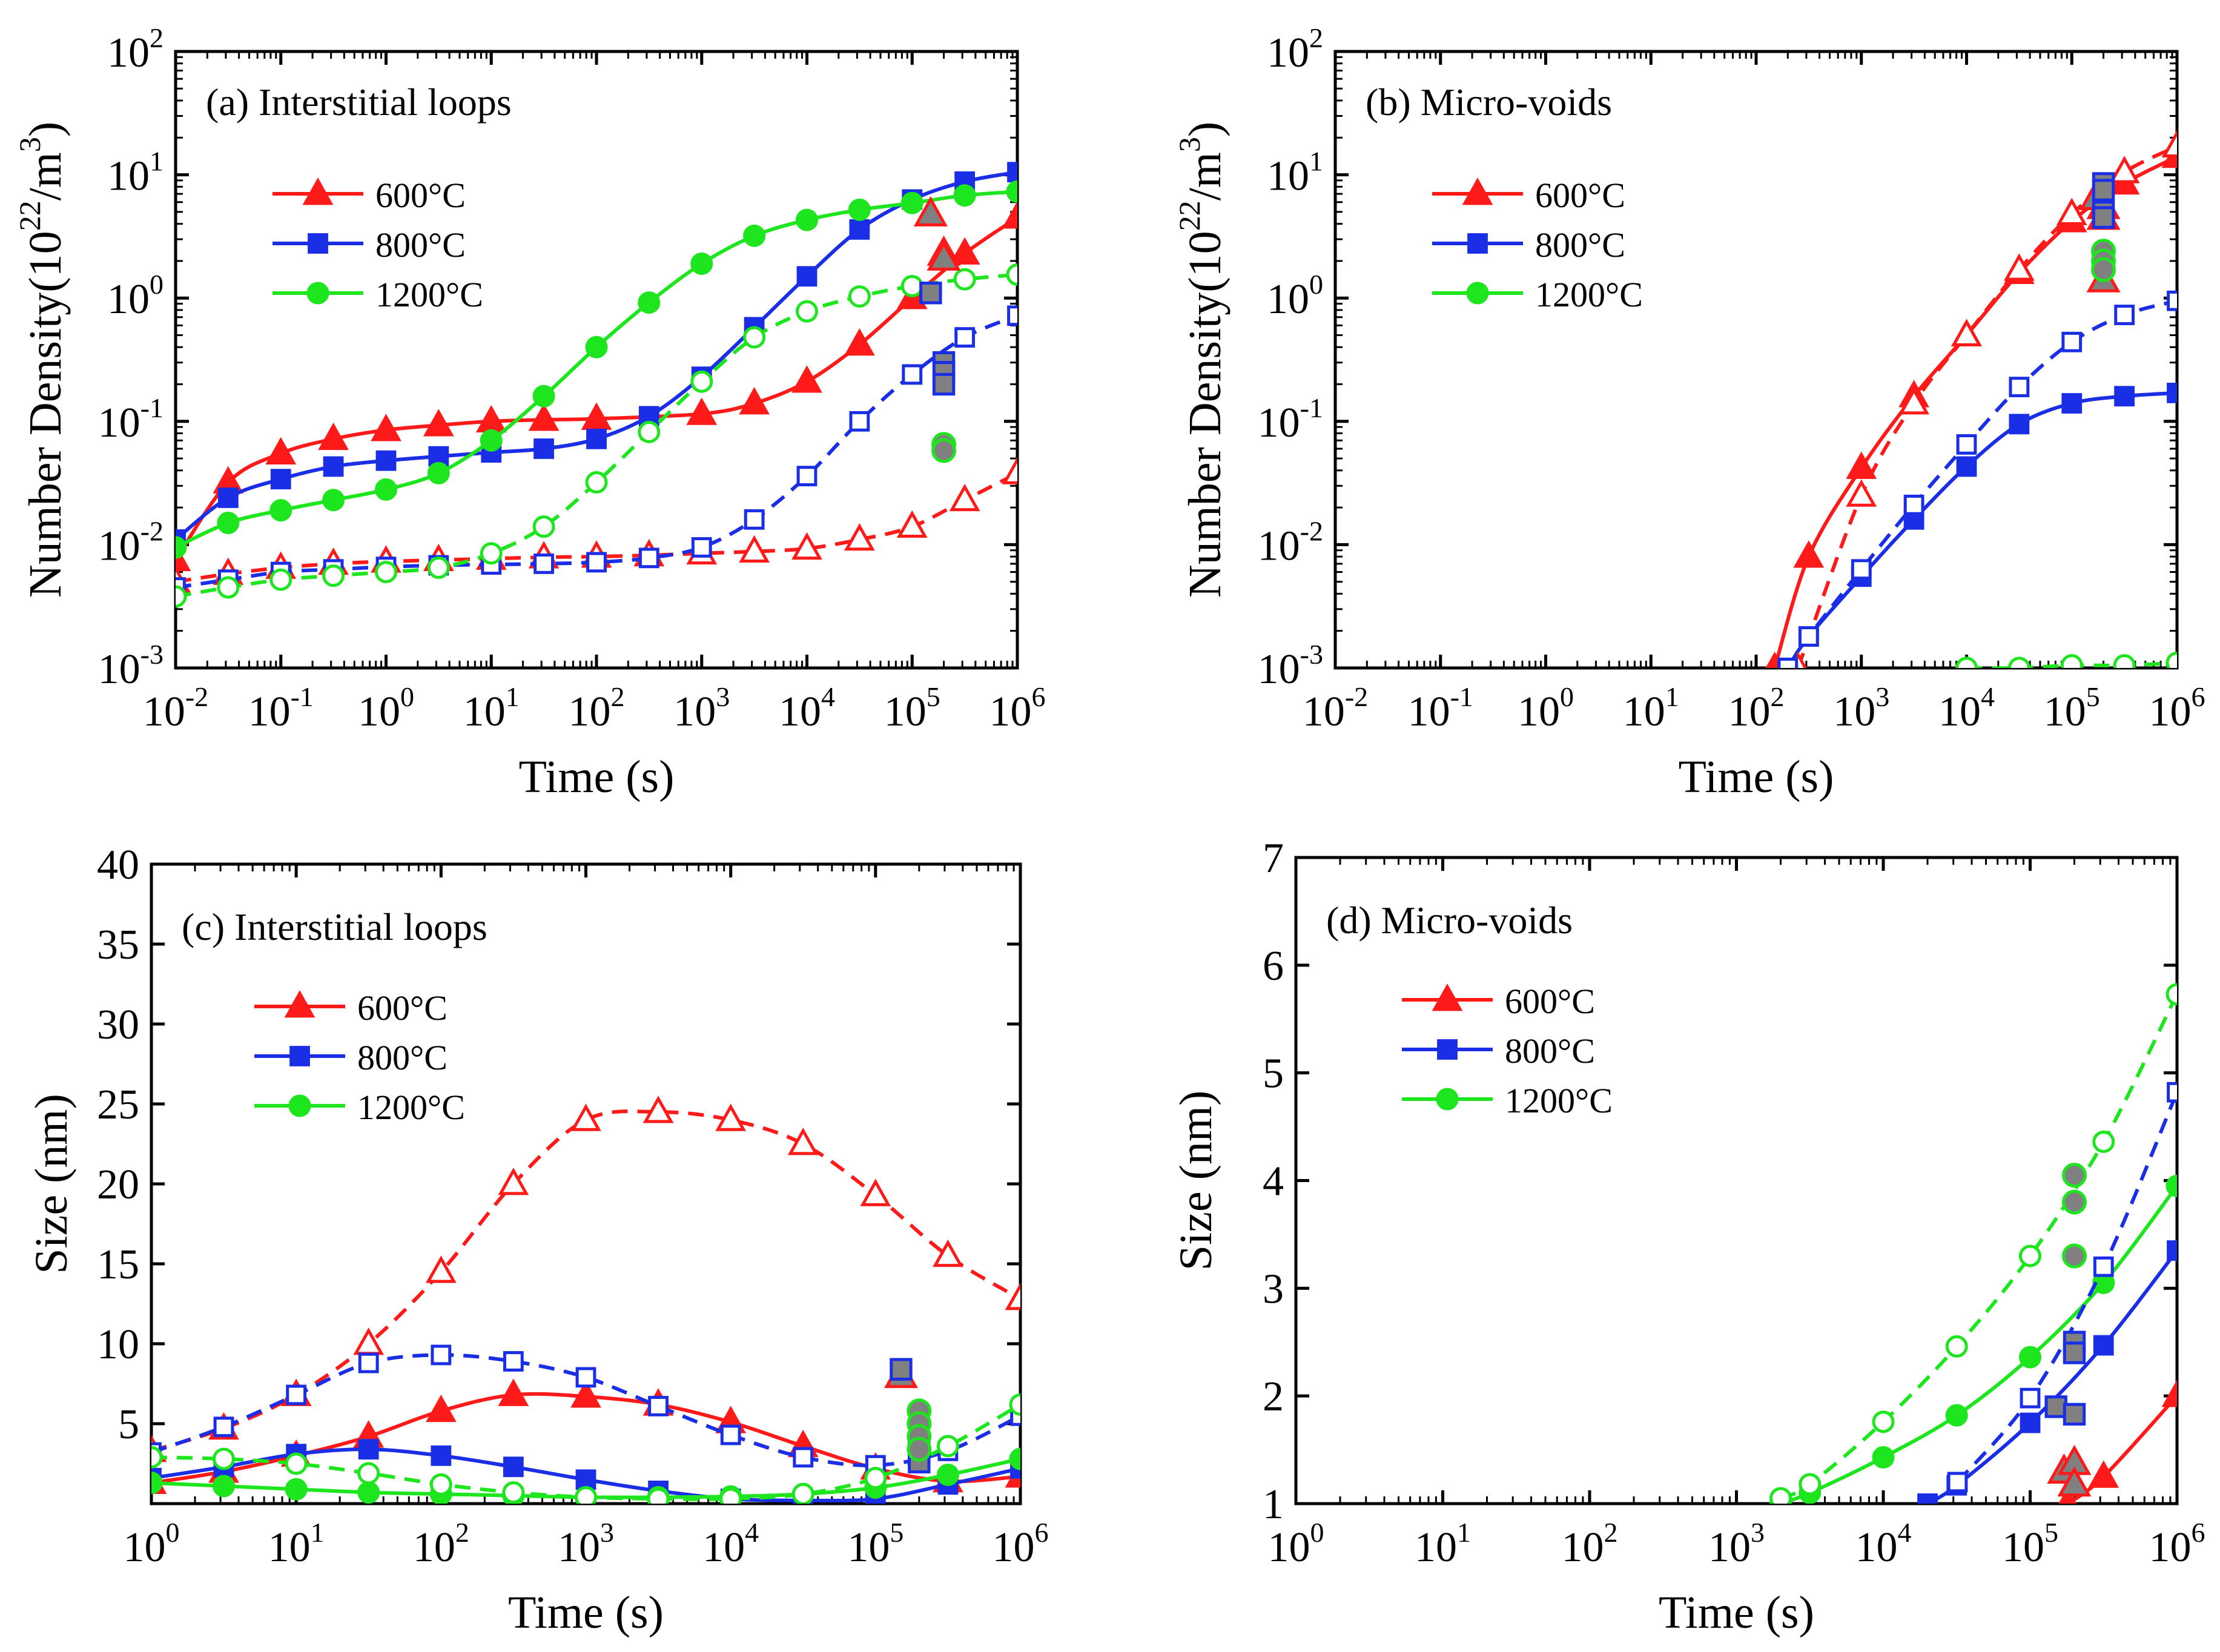  Describe the element at coordinates (420, 195) in the screenshot. I see `legend-label: 600°C` at that location.